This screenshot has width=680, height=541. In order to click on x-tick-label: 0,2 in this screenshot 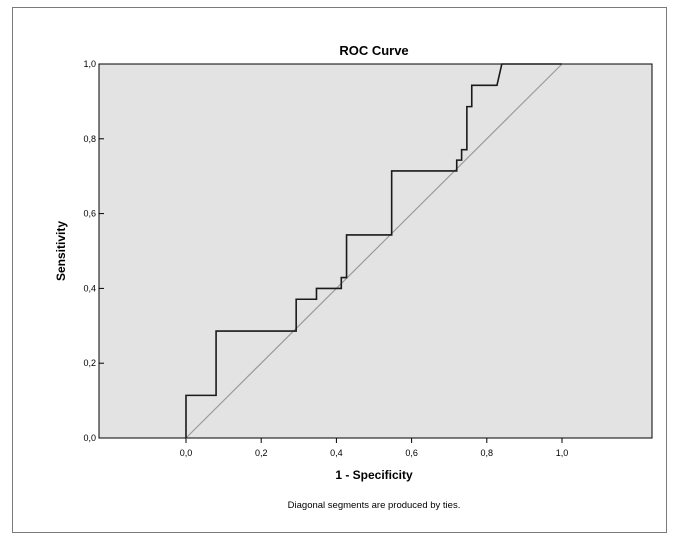, I will do `click(261, 453)`.